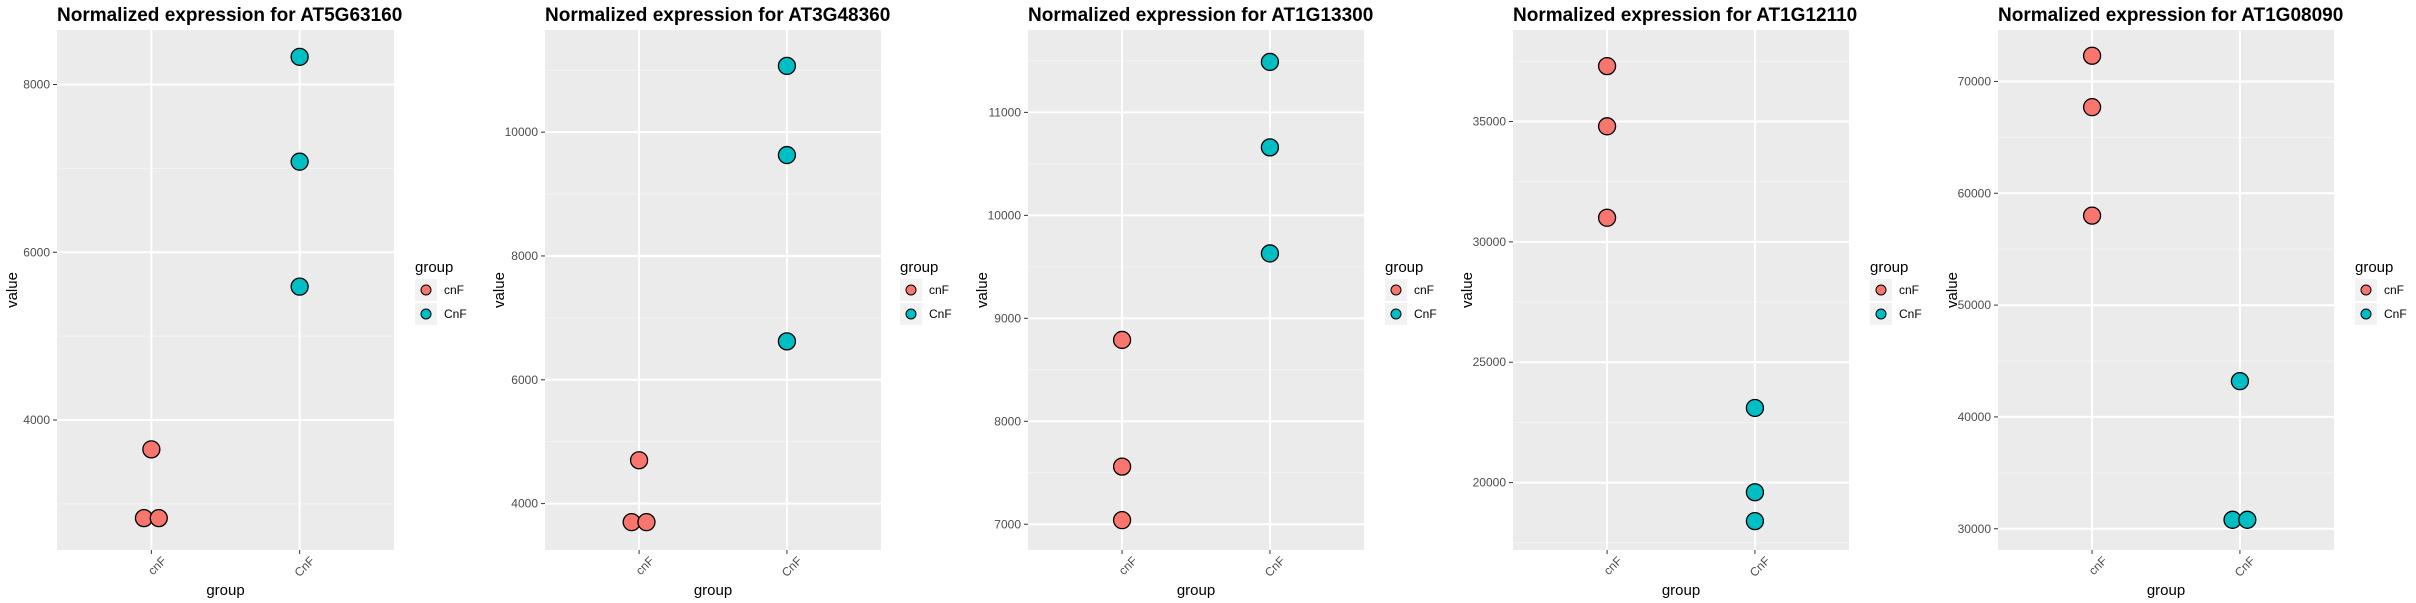 The image size is (2416, 603). Describe the element at coordinates (1005, 112) in the screenshot. I see `y-tick-label: 11000` at that location.